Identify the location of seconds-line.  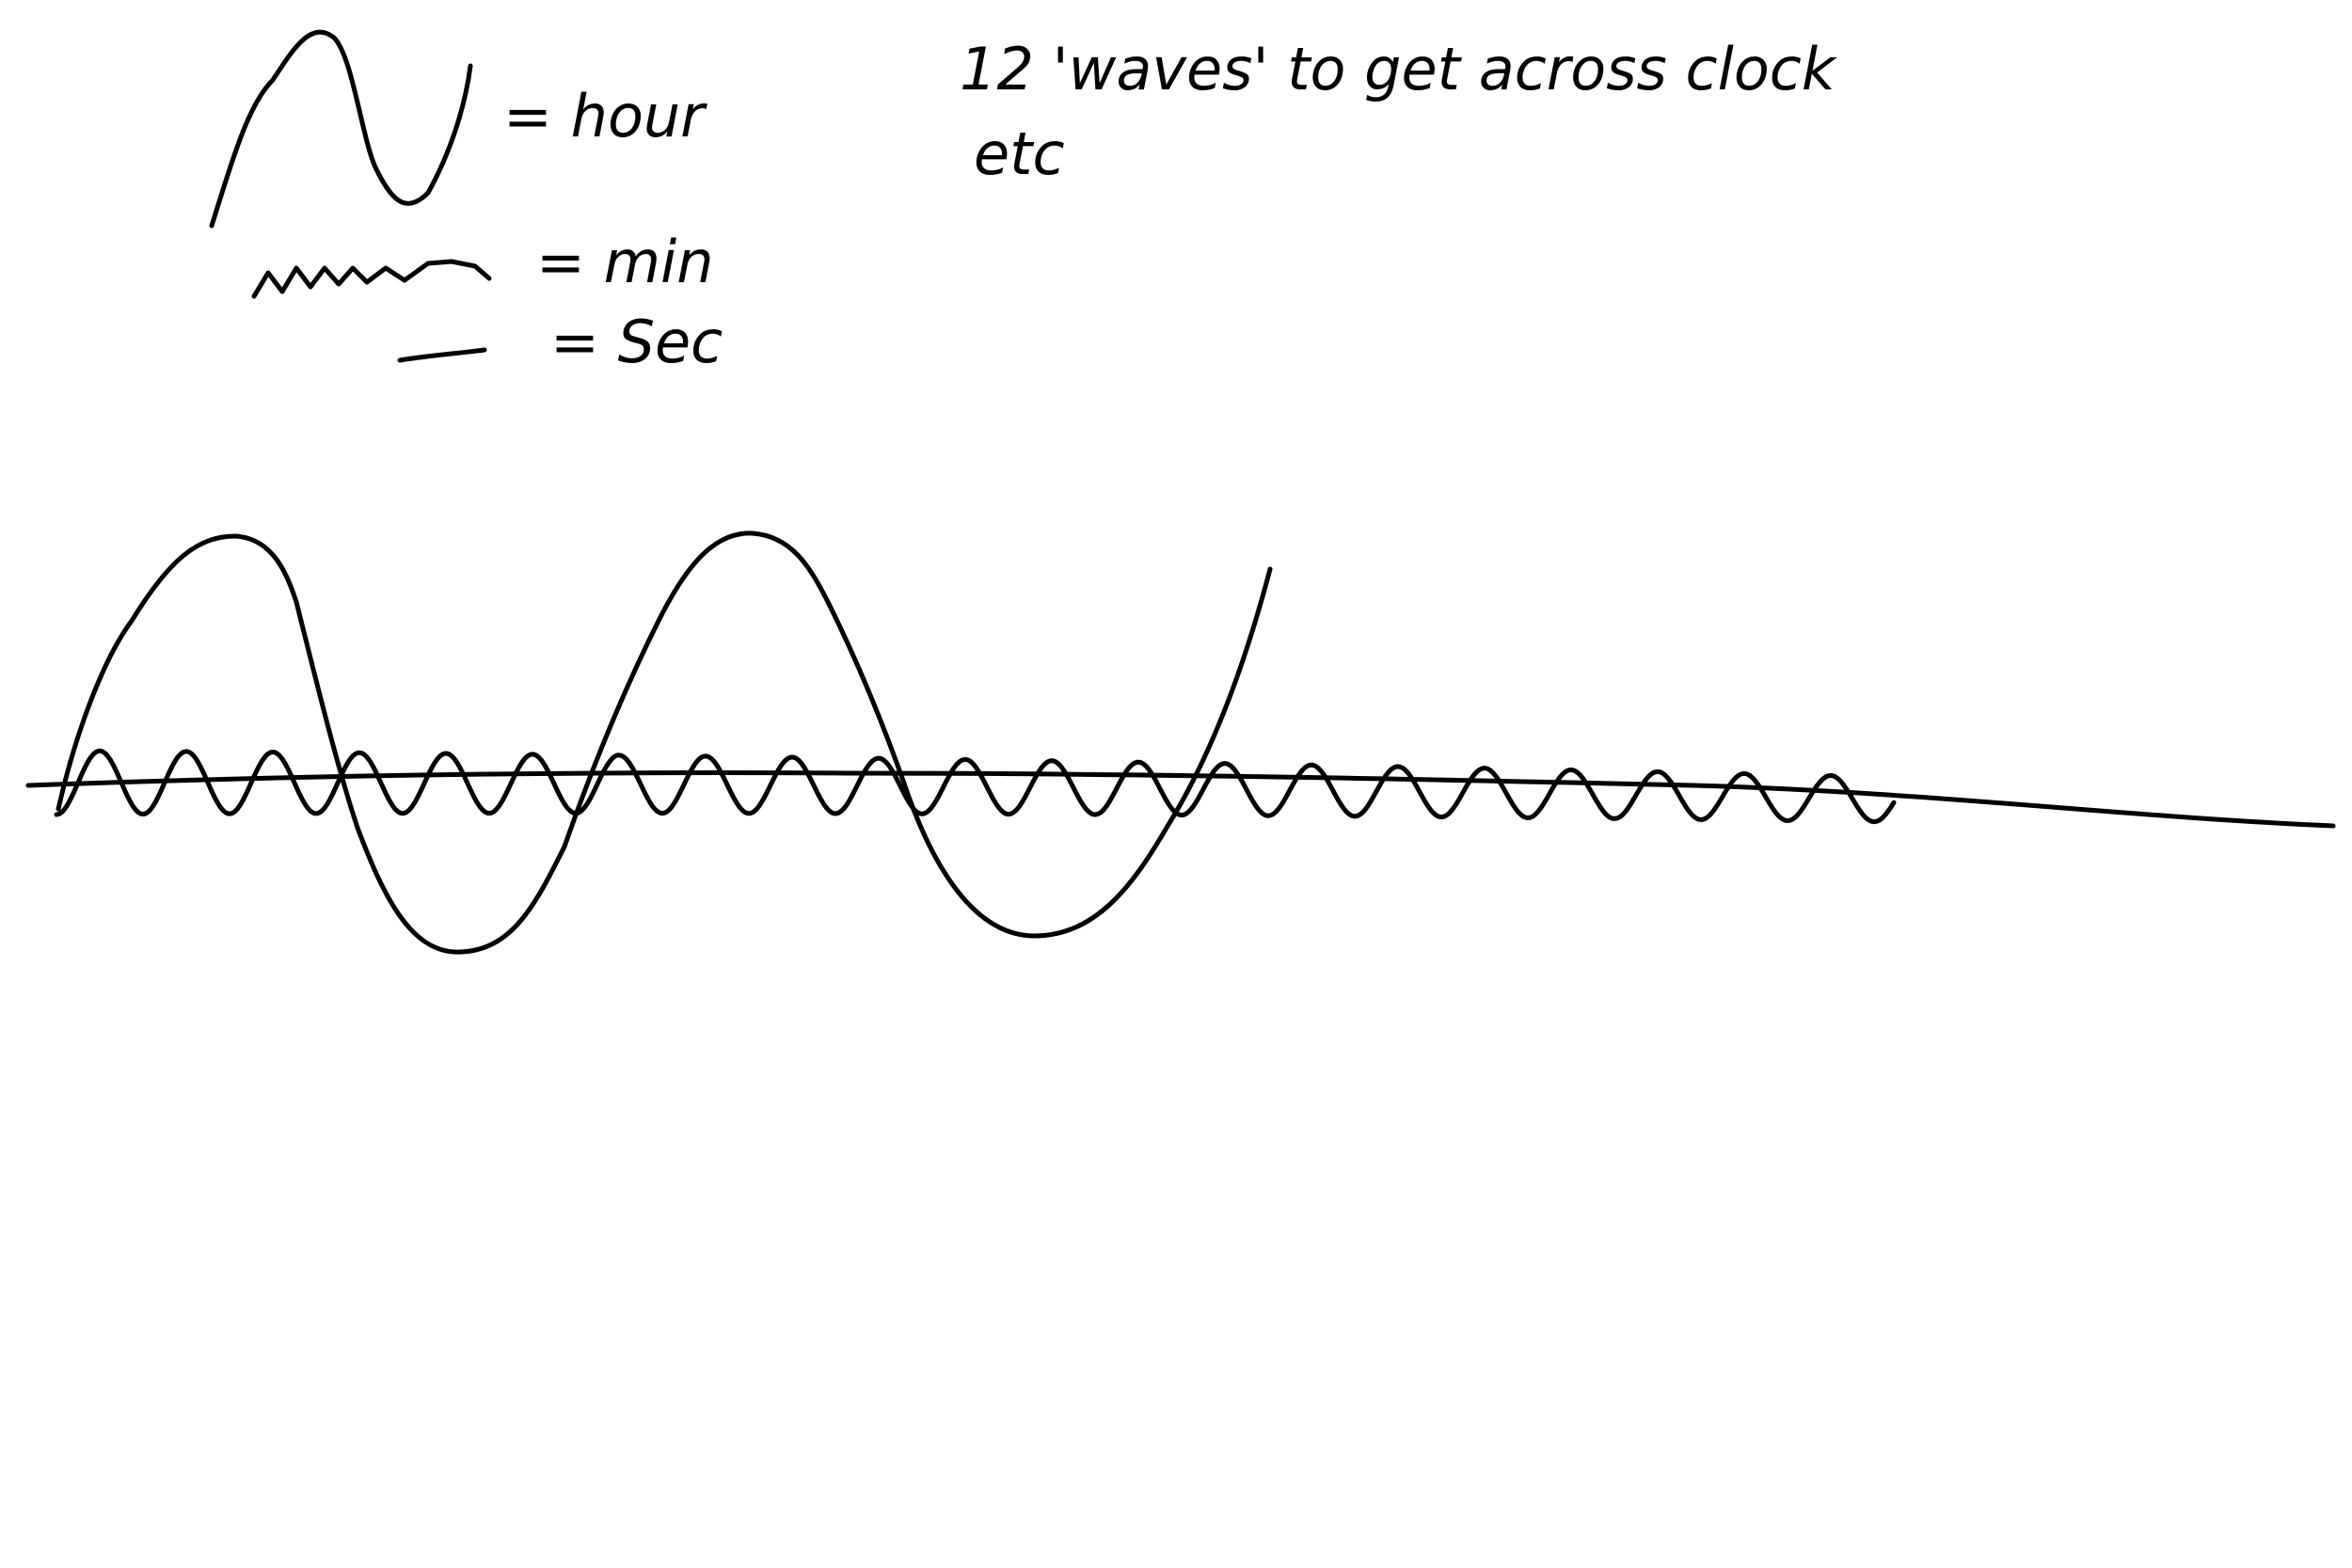
(1180, 799).